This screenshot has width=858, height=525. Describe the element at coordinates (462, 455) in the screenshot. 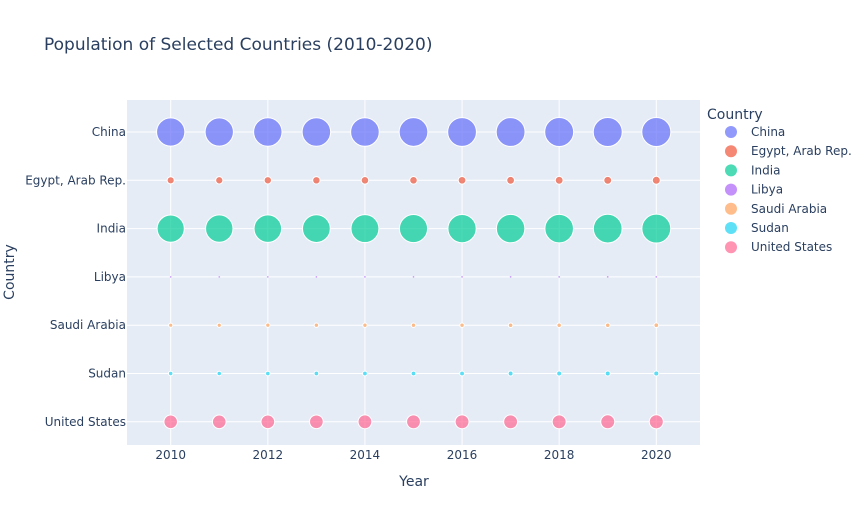

I see `x-tick-label: 2016` at that location.